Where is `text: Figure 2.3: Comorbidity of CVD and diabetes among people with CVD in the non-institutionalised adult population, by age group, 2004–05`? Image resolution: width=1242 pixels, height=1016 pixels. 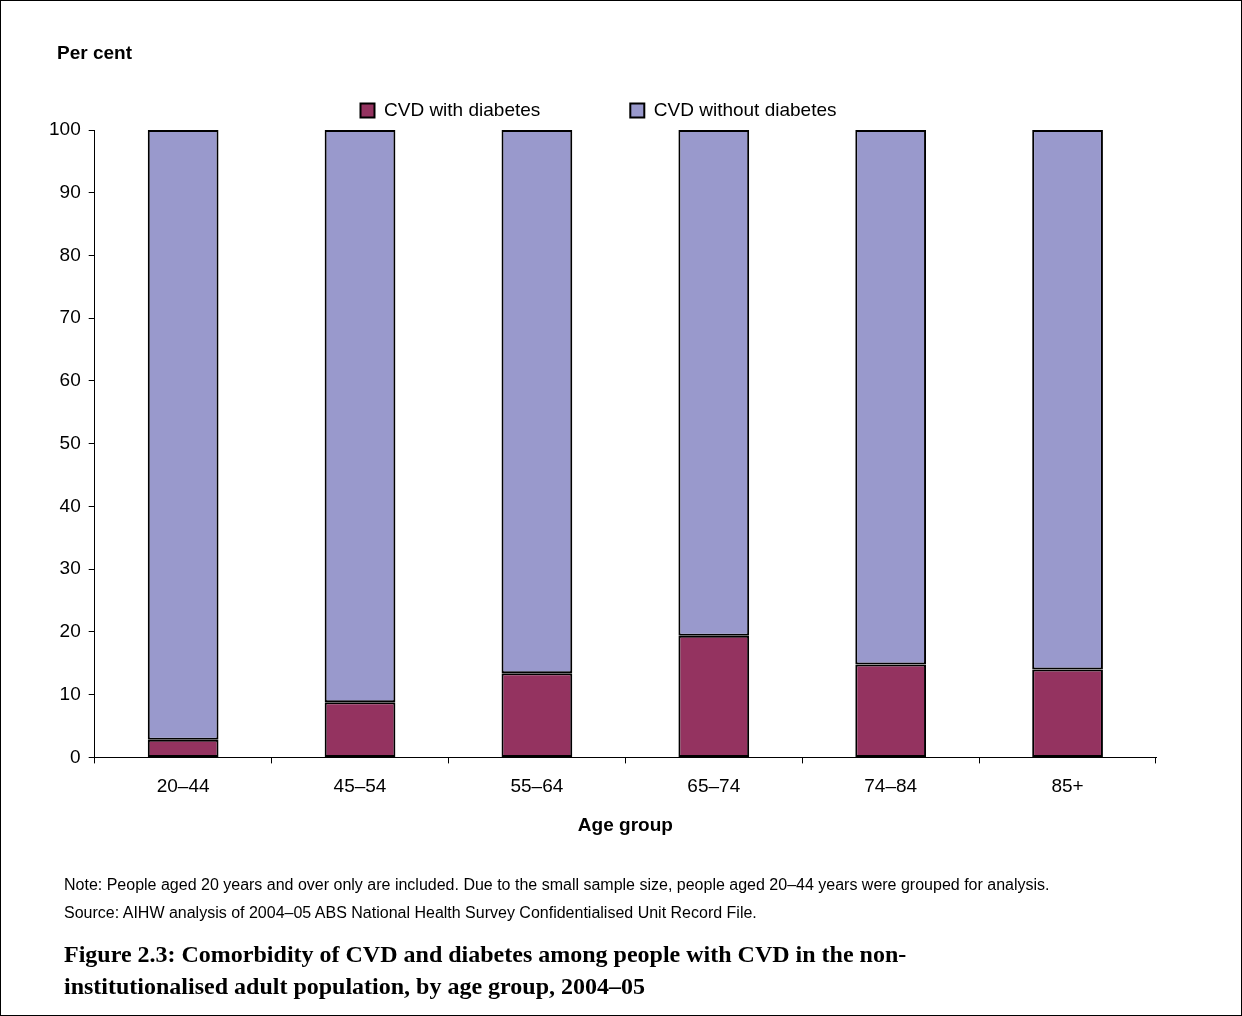
text: Figure 2.3: Comorbidity of CVD and diabetes among people with CVD in the non-institutionalised adult population, by age group, 2004–05 is located at coordinates (486, 970).